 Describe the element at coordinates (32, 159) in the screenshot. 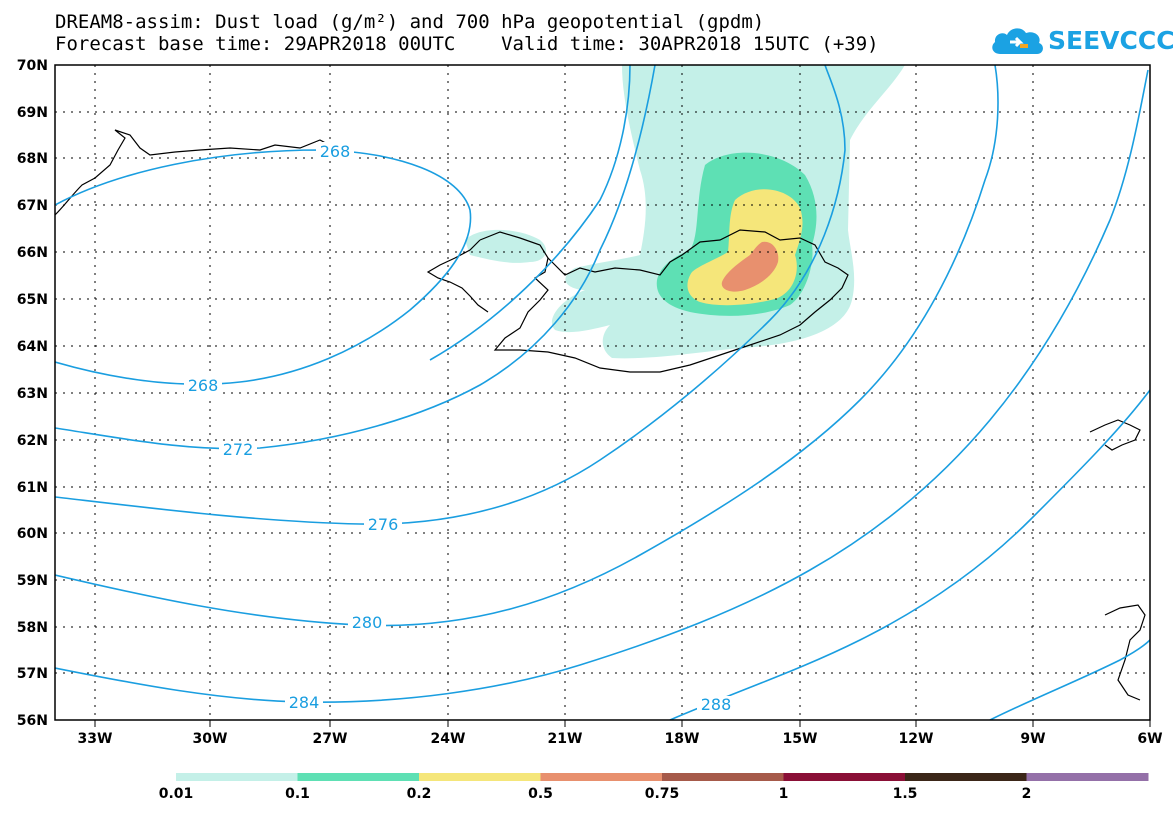

I see `lat-label: 68N` at that location.